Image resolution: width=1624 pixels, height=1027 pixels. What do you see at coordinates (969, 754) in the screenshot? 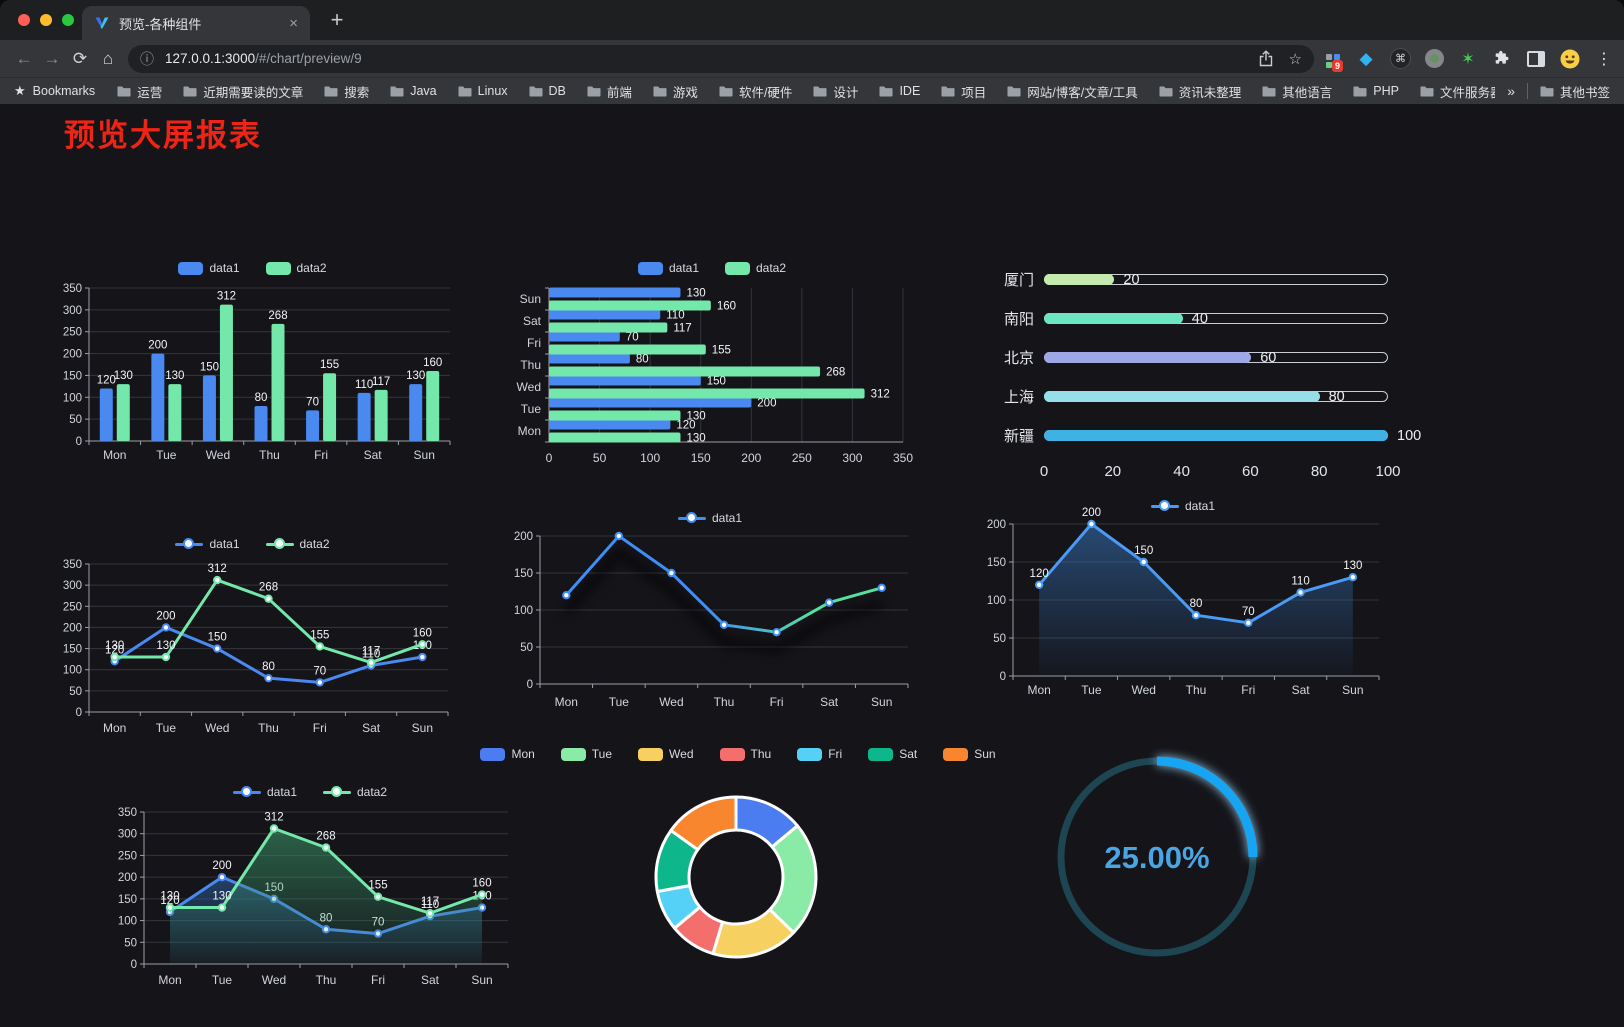
I see `legend-item: Sun` at bounding box center [969, 754].